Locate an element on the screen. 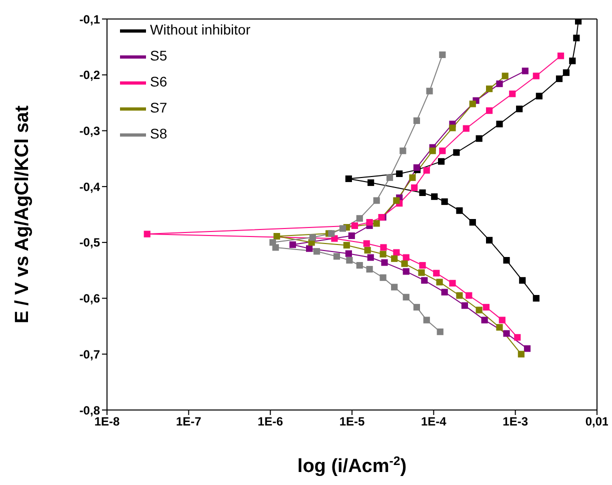 The image size is (612, 485). x-tick-label: 1E-4 is located at coordinates (433, 421).